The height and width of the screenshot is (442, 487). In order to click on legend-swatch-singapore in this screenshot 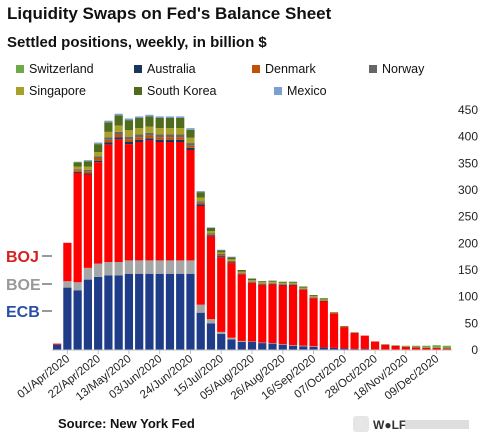, I will do `click(20, 90)`.